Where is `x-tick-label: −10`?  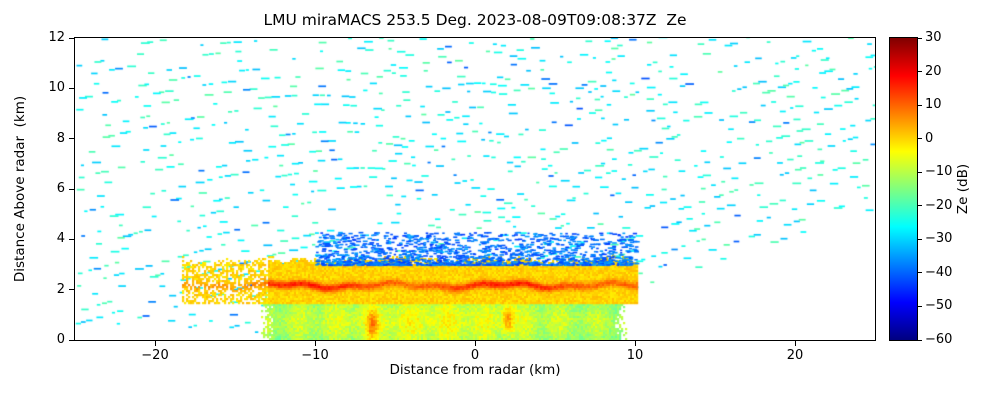
x-tick-label: −10 is located at coordinates (315, 355).